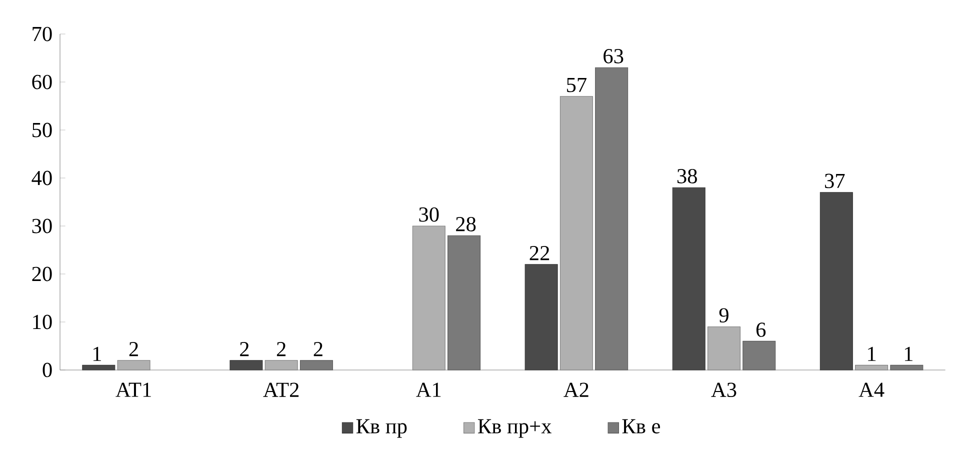  What do you see at coordinates (42, 82) in the screenshot?
I see `y-tick-label: 60` at bounding box center [42, 82].